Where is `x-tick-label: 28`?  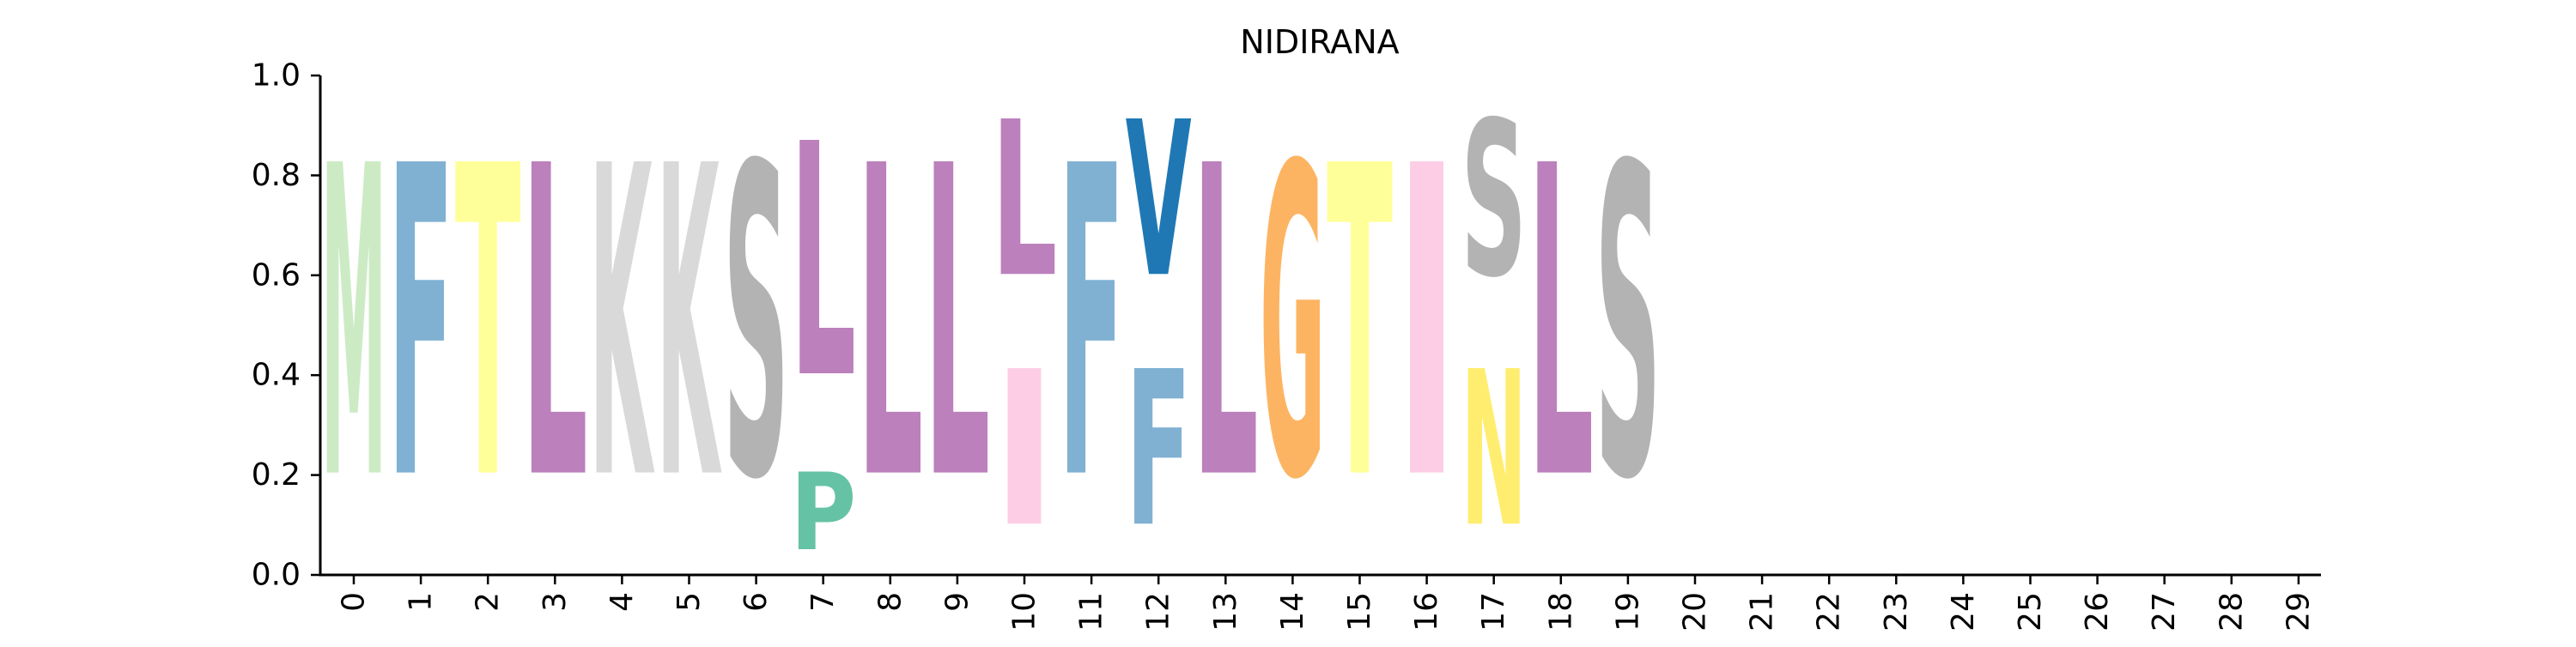 x-tick-label: 28 is located at coordinates (2231, 612).